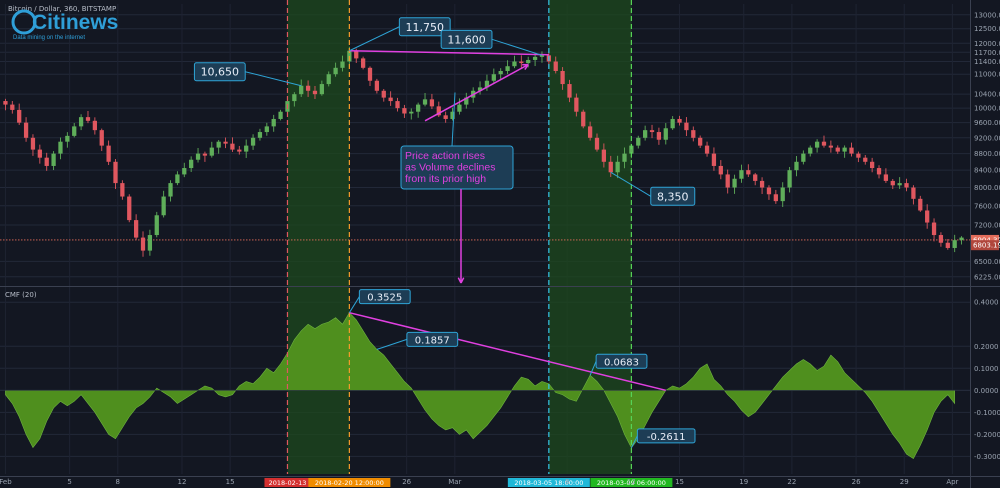 The image size is (1000, 488). What do you see at coordinates (987, 154) in the screenshot?
I see `price-tick-label: 8800.00` at bounding box center [987, 154].